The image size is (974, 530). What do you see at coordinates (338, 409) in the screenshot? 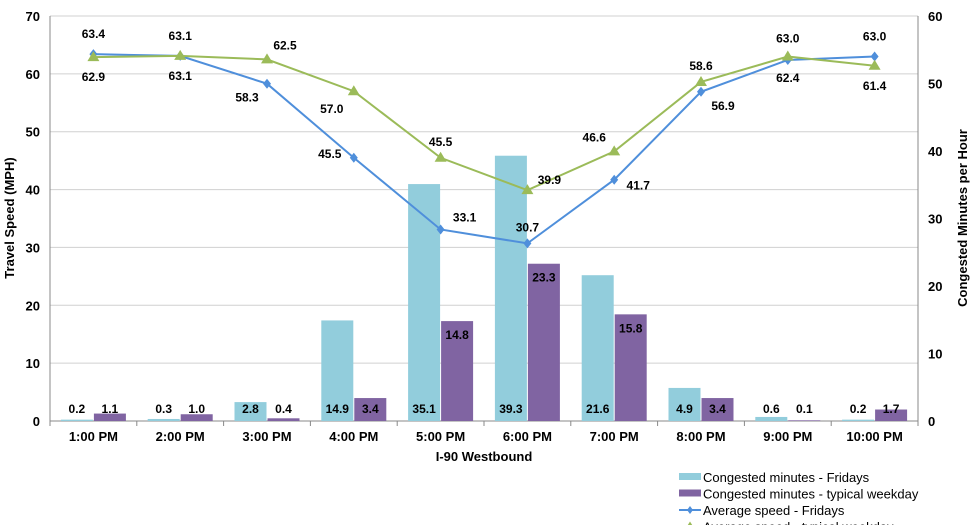
I see `bar-data-label: 14.9` at bounding box center [338, 409].